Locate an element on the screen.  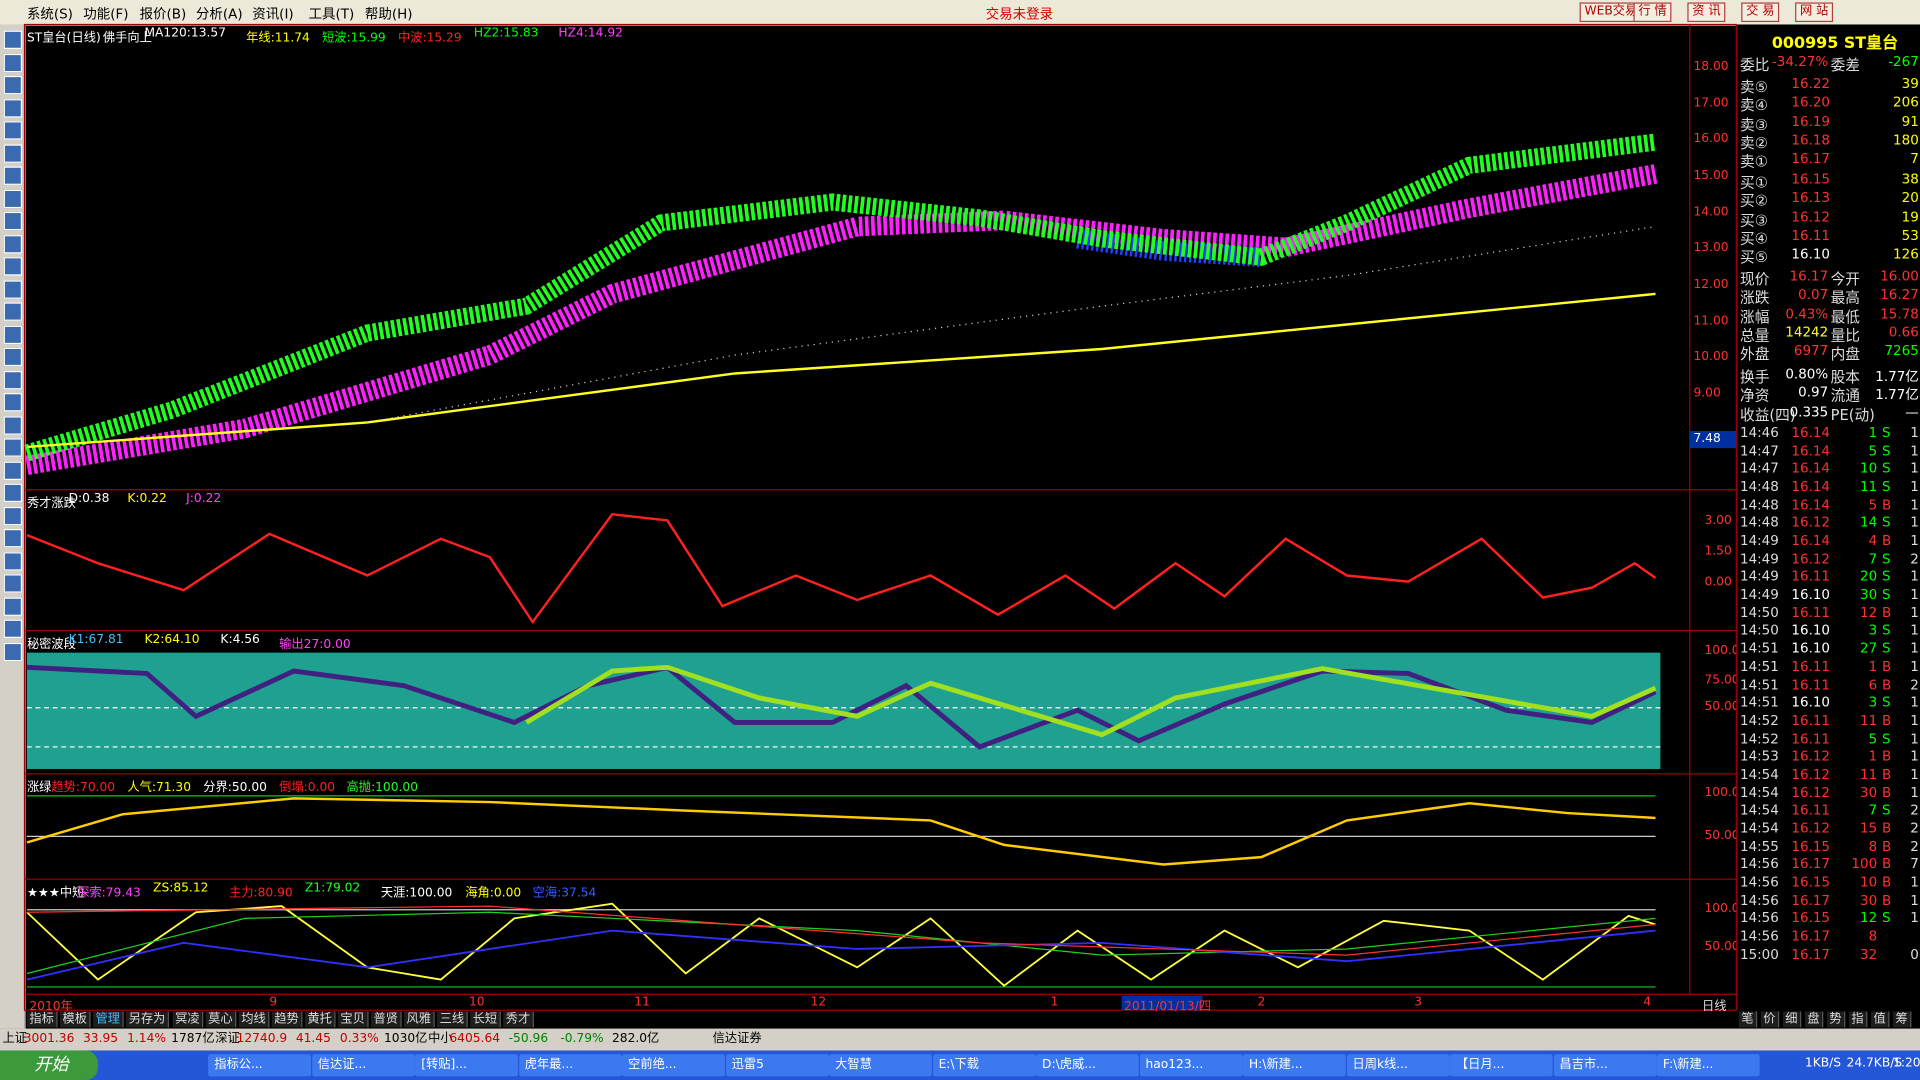
bottom-tab: 风雅 is located at coordinates (419, 1019).